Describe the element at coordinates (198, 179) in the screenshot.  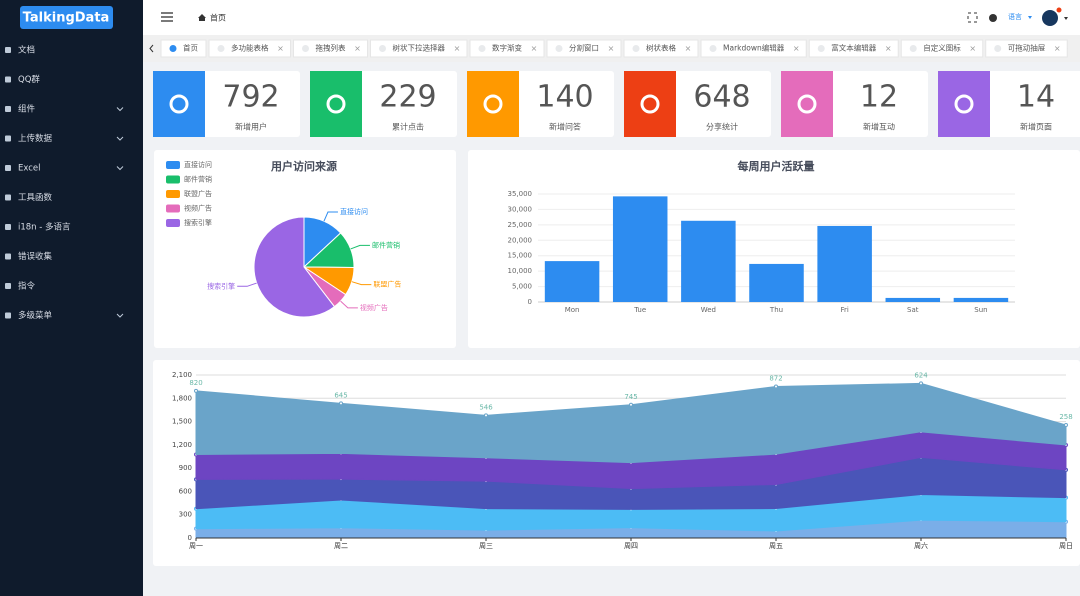
I see `legend-label: 邮件营销` at that location.